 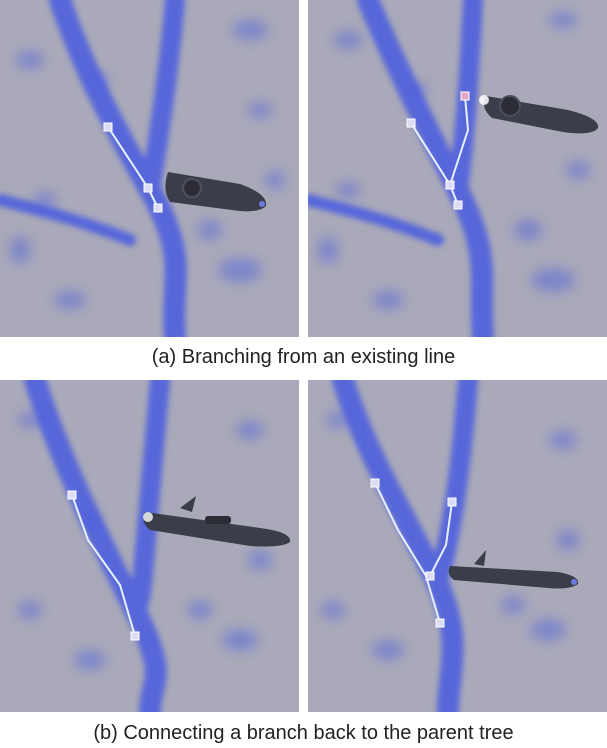 What do you see at coordinates (303, 357) in the screenshot?
I see `caption-a: (a) Branching from an existing line` at bounding box center [303, 357].